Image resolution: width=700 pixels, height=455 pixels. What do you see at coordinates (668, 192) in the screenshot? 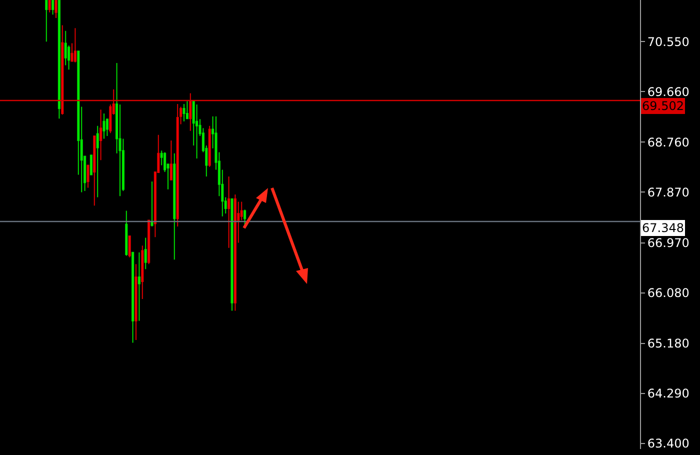
I see `y-tick-label: 67.870` at bounding box center [668, 192].